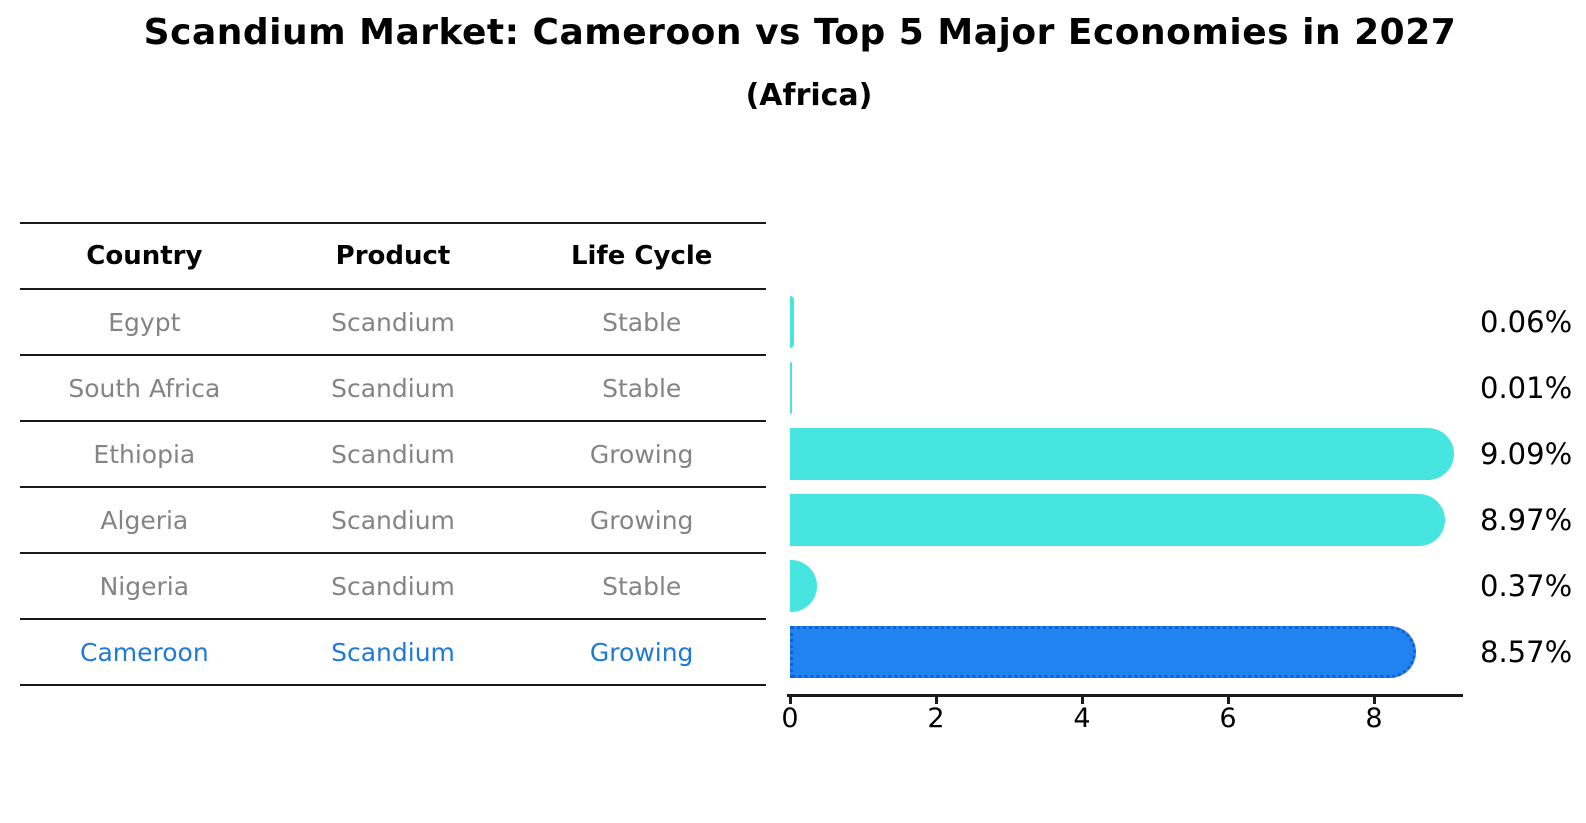 Image resolution: width=1586 pixels, height=823 pixels. I want to click on table-row-cameroon-highlighted: Cameroon Scandium Growing, so click(393, 653).